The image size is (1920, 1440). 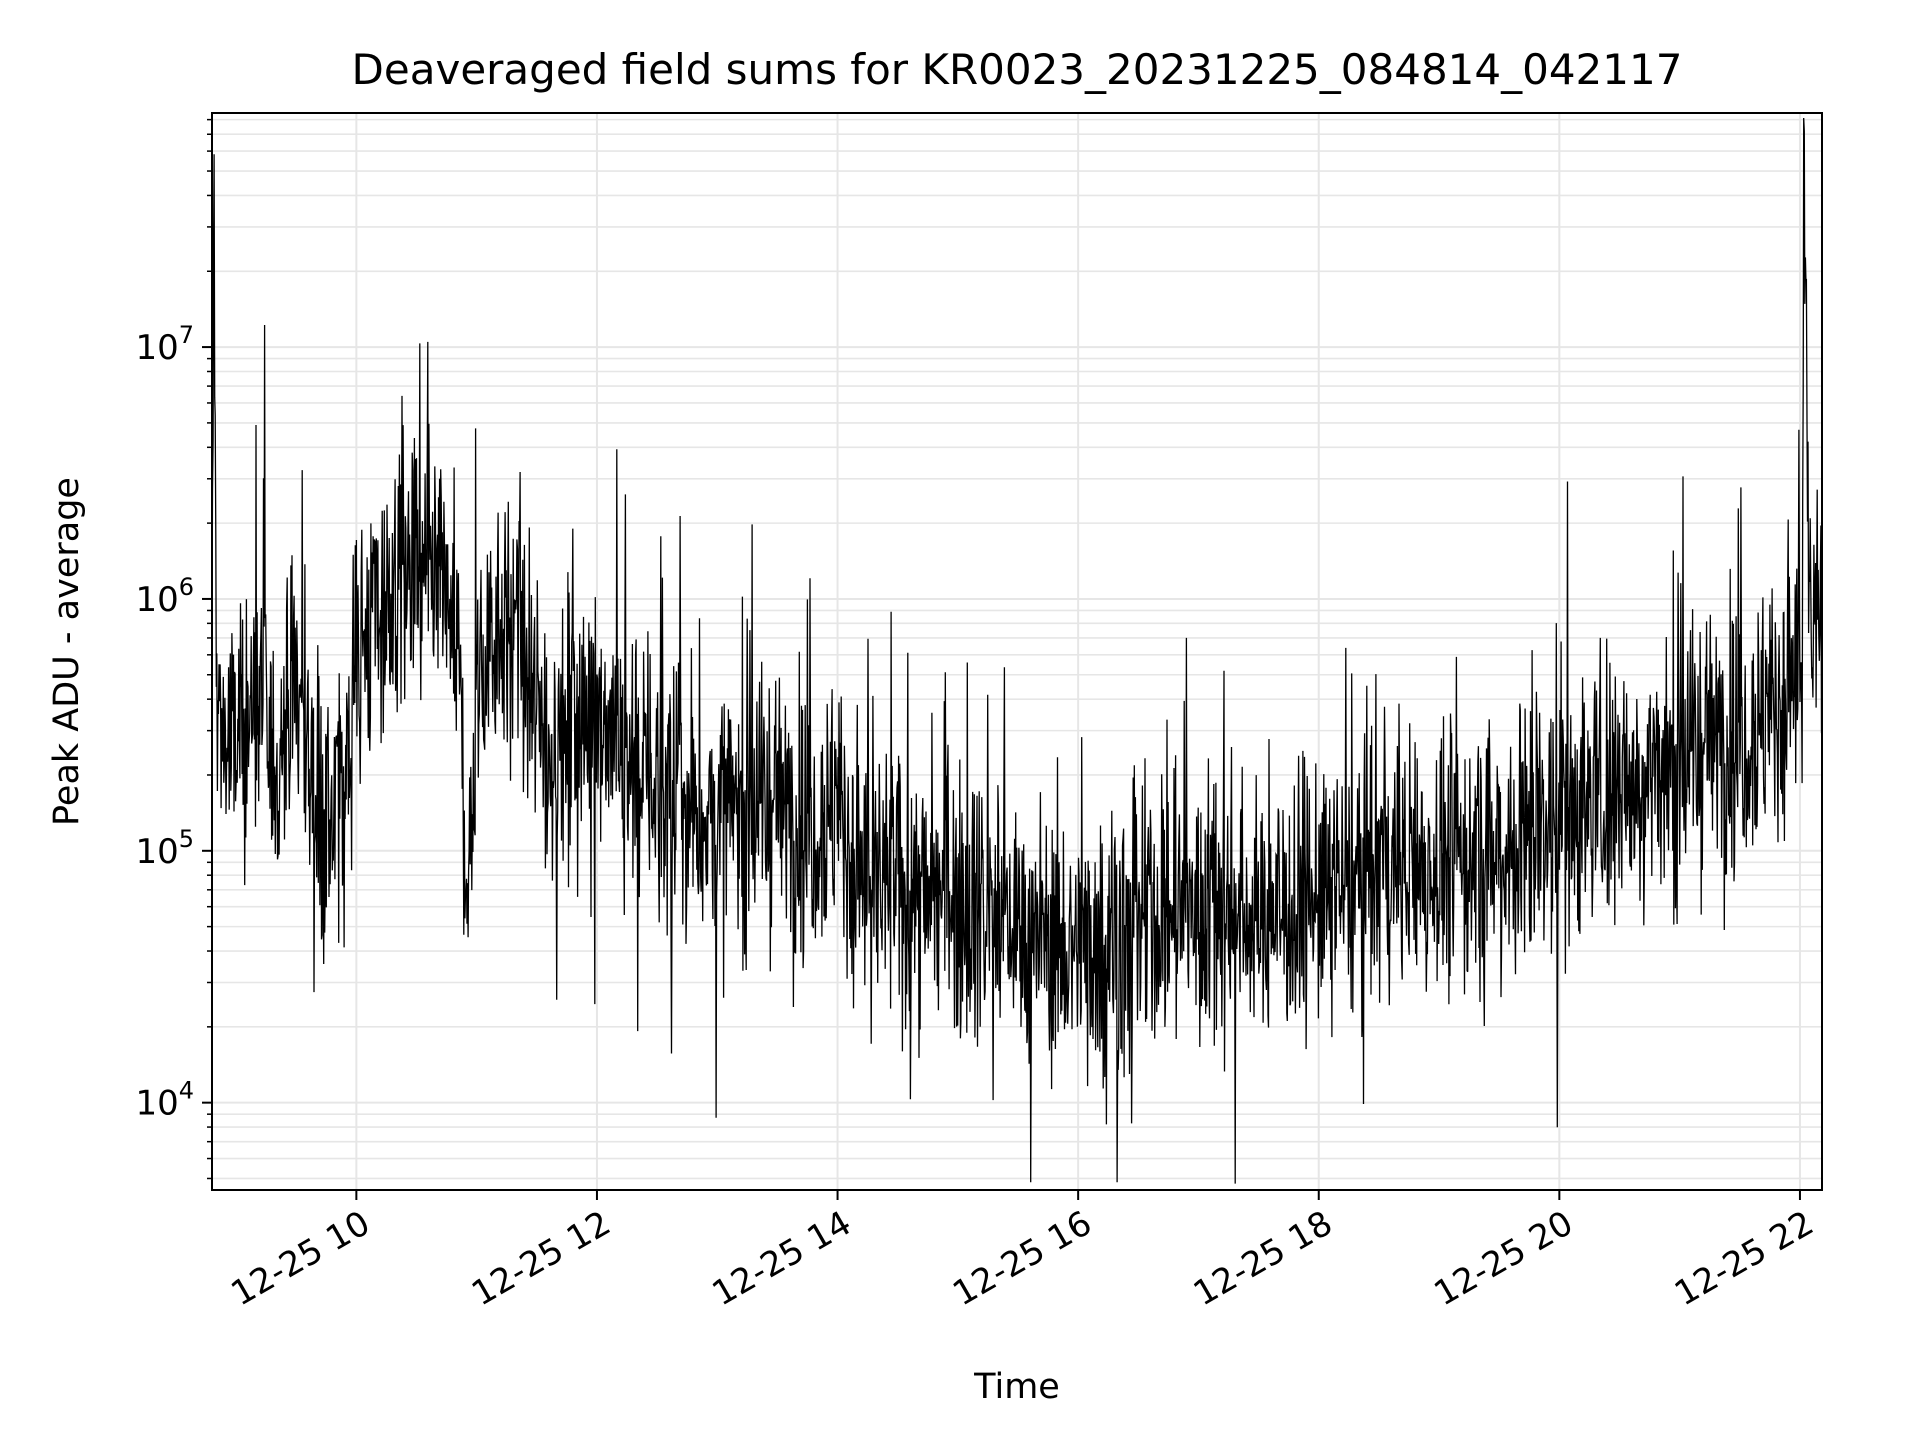 I want to click on x-tick-label: 12-25 18, so click(x=1263, y=1258).